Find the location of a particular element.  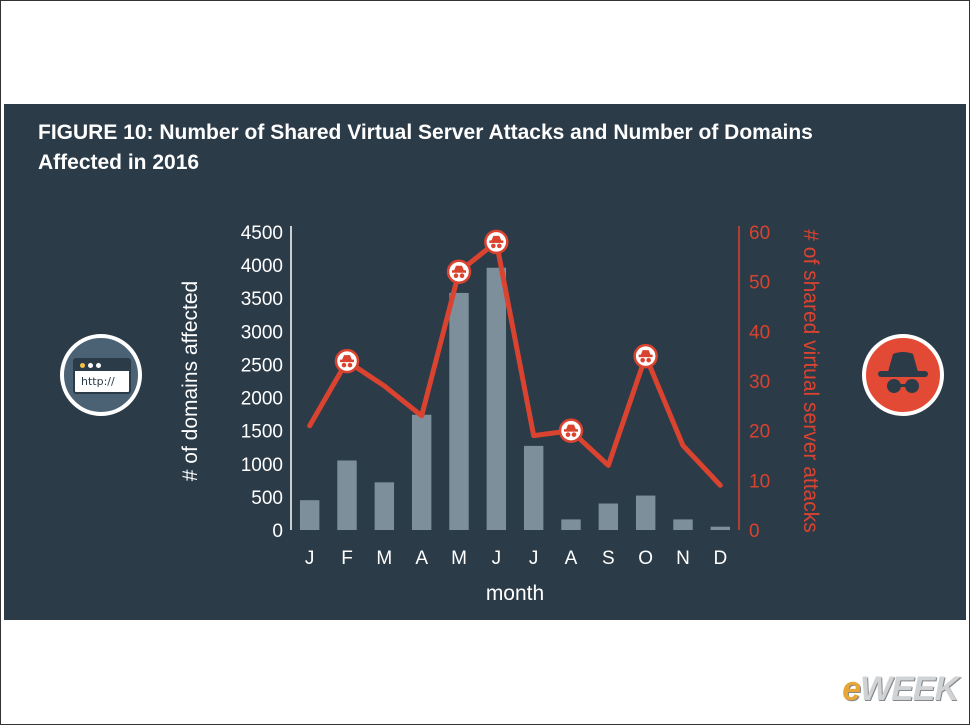

left-tick-label: 3000 is located at coordinates (262, 332).